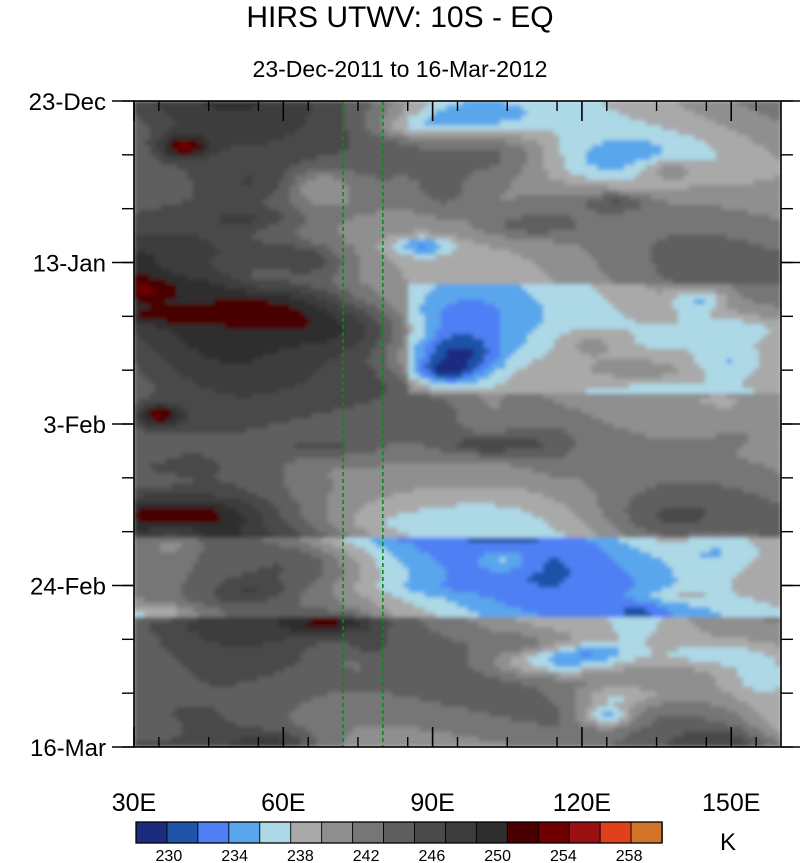 This screenshot has width=800, height=863. What do you see at coordinates (400, 69) in the screenshot?
I see `chart-subtitle: 23-Dec-2011 to 16-Mar-2012` at bounding box center [400, 69].